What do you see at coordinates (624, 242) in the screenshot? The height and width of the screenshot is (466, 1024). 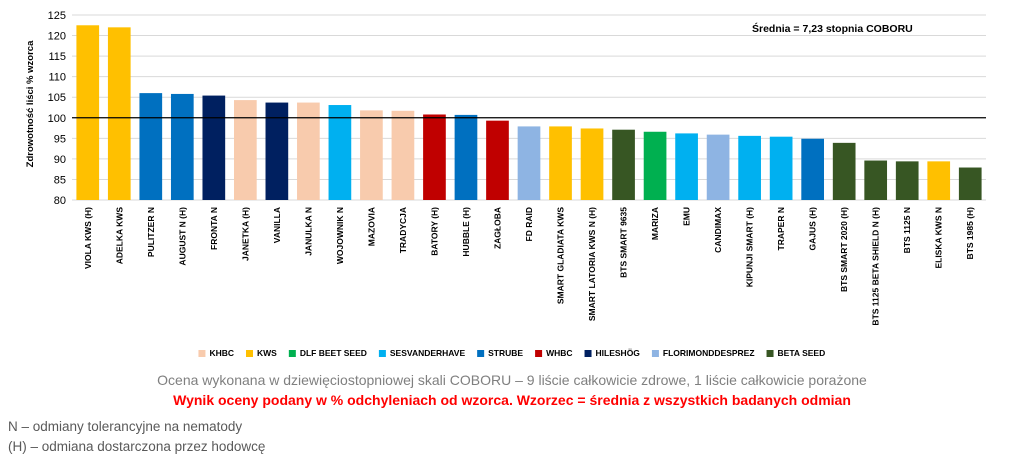 I see `x-tick-label: BTS SMART 9635` at bounding box center [624, 242].